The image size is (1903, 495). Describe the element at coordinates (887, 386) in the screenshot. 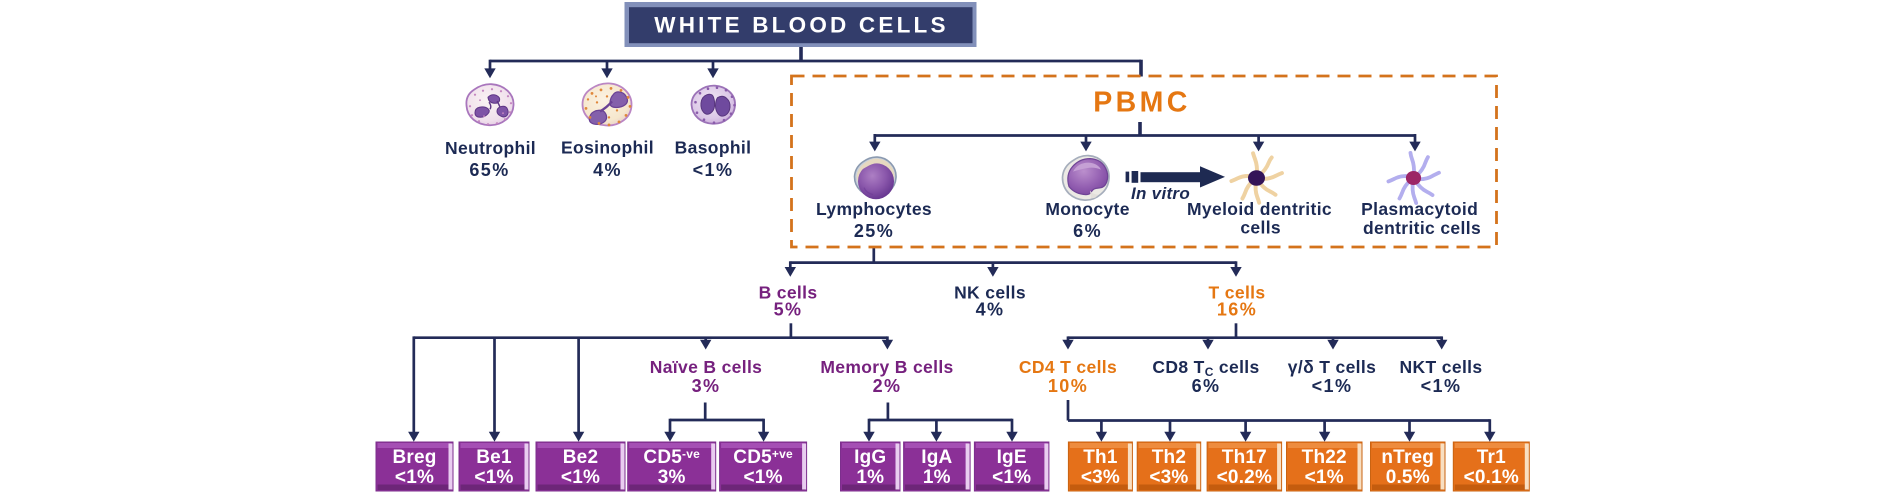

I see `svg-text: 2%` at that location.